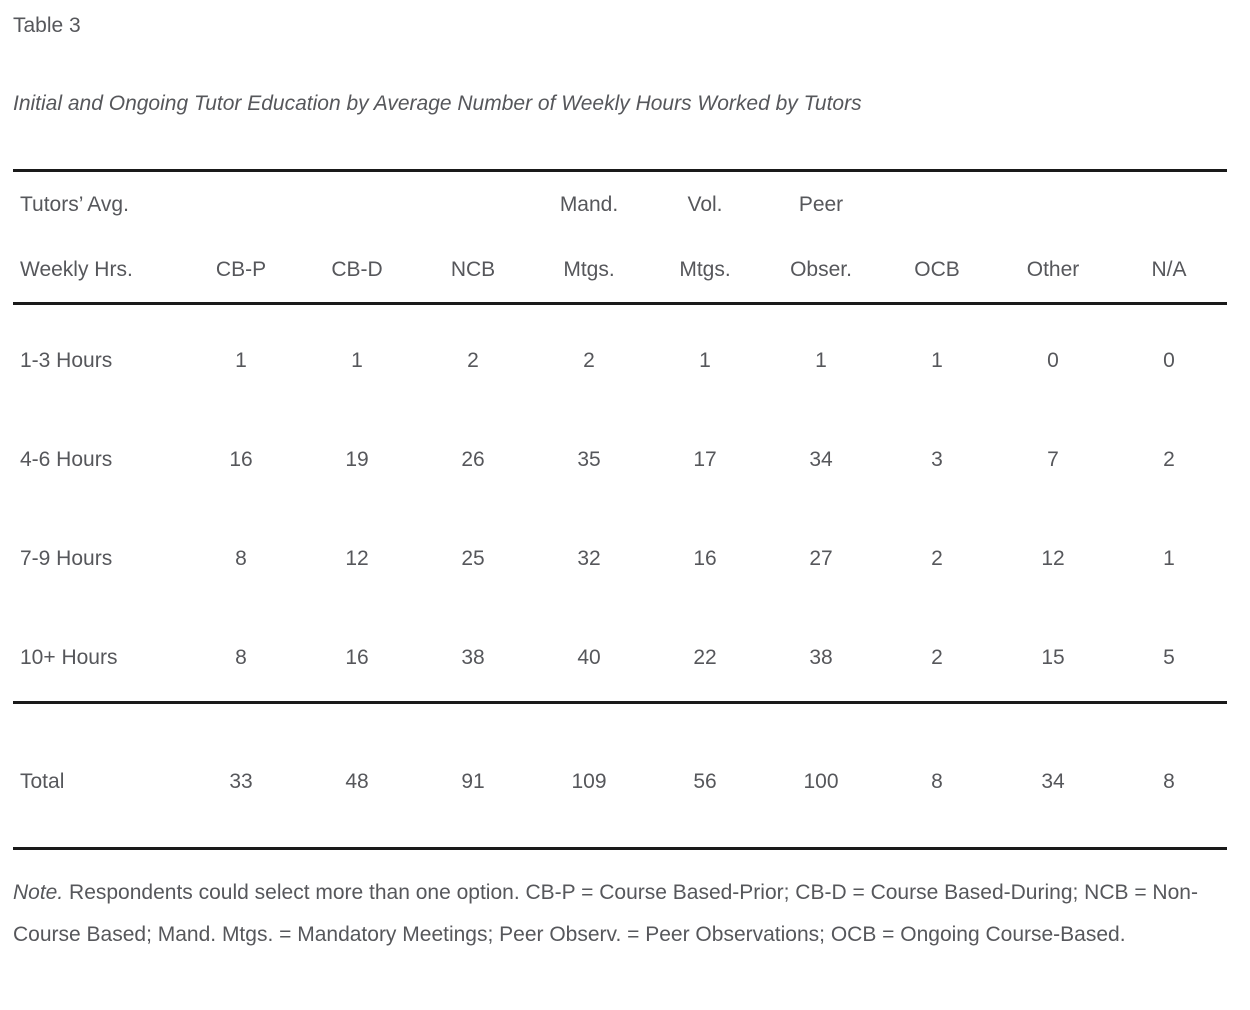 The height and width of the screenshot is (1010, 1250). What do you see at coordinates (98, 776) in the screenshot?
I see `total-row-label: Total` at bounding box center [98, 776].